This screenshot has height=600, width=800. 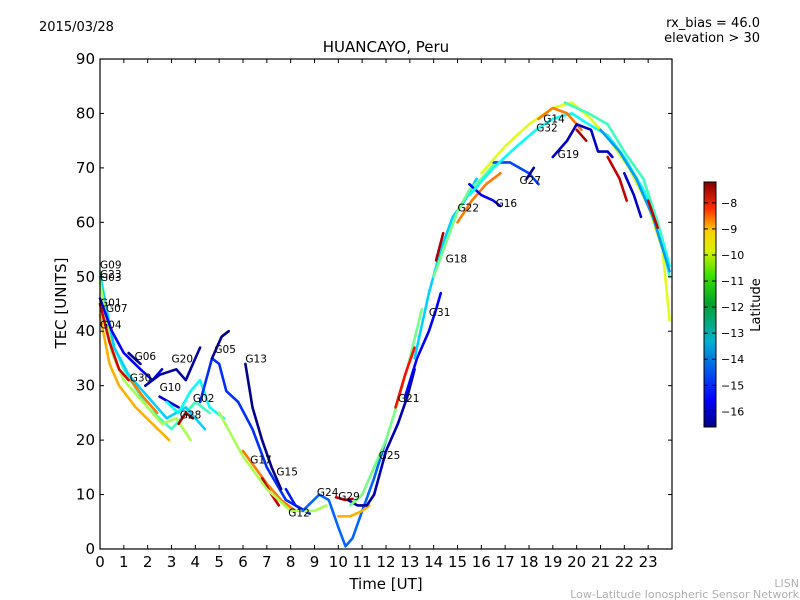 What do you see at coordinates (148, 562) in the screenshot?
I see `x-tick-label: 2` at bounding box center [148, 562].